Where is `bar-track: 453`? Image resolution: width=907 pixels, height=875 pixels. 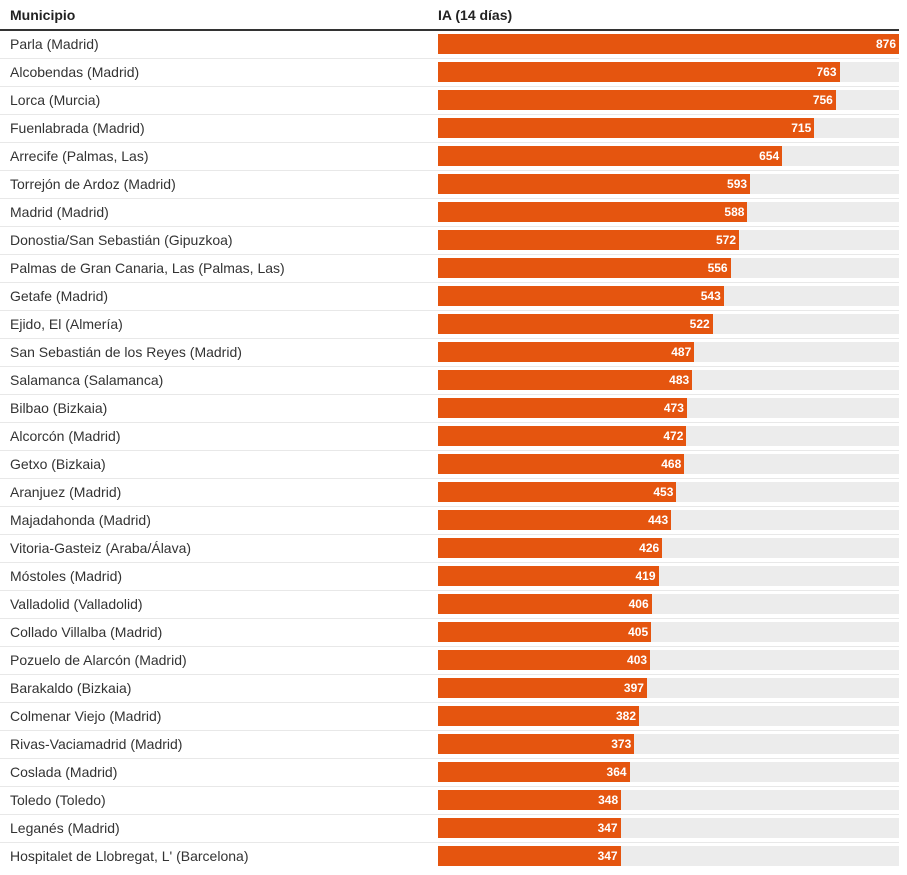
bar-track: 453 is located at coordinates (668, 492).